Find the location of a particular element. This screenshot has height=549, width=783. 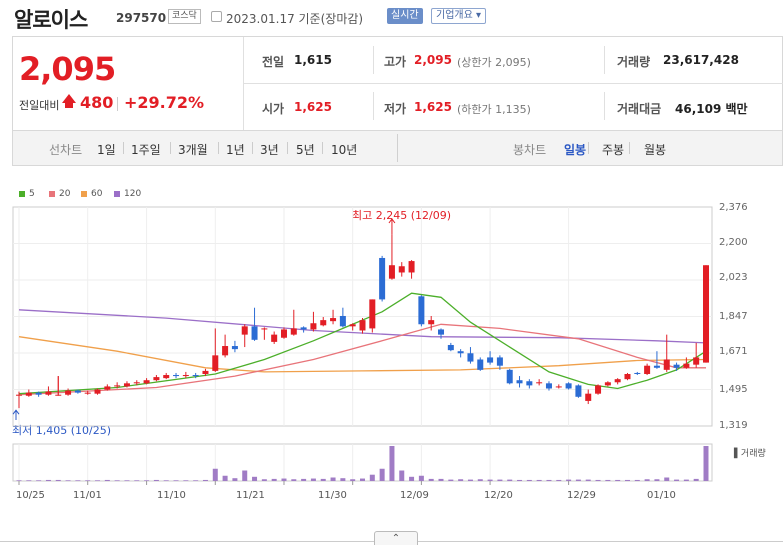

x-tick-label: 12/20 is located at coordinates (498, 495).